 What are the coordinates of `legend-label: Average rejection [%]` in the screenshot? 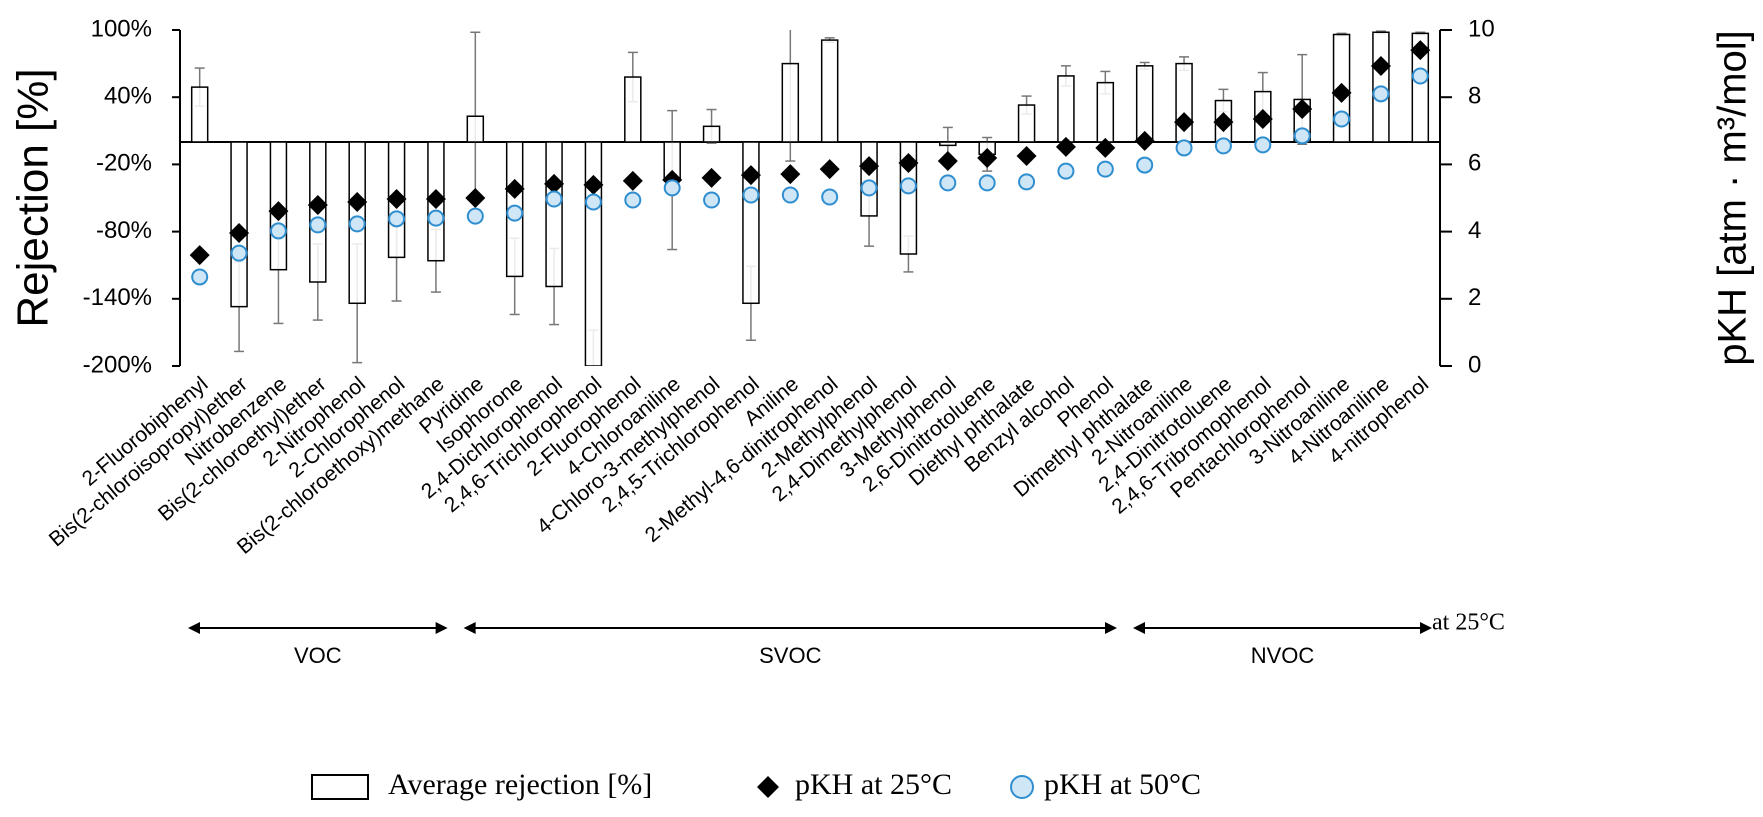 It's located at (520, 784).